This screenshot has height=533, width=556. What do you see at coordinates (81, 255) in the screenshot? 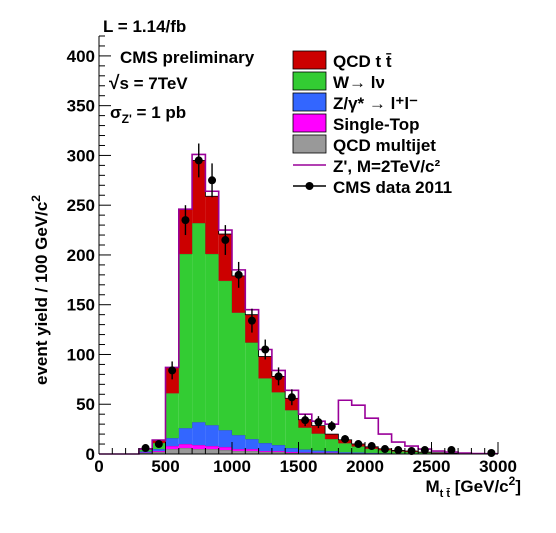
I see `y-tick-label-200: 200` at bounding box center [81, 255].